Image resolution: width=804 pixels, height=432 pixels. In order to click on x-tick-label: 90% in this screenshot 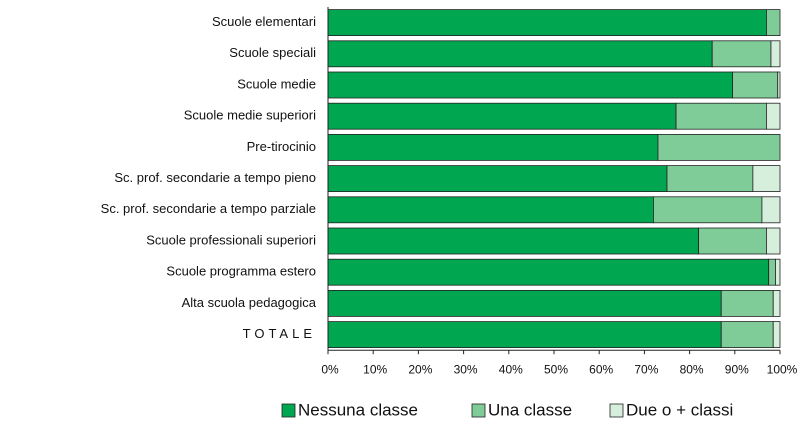, I will do `click(737, 369)`.